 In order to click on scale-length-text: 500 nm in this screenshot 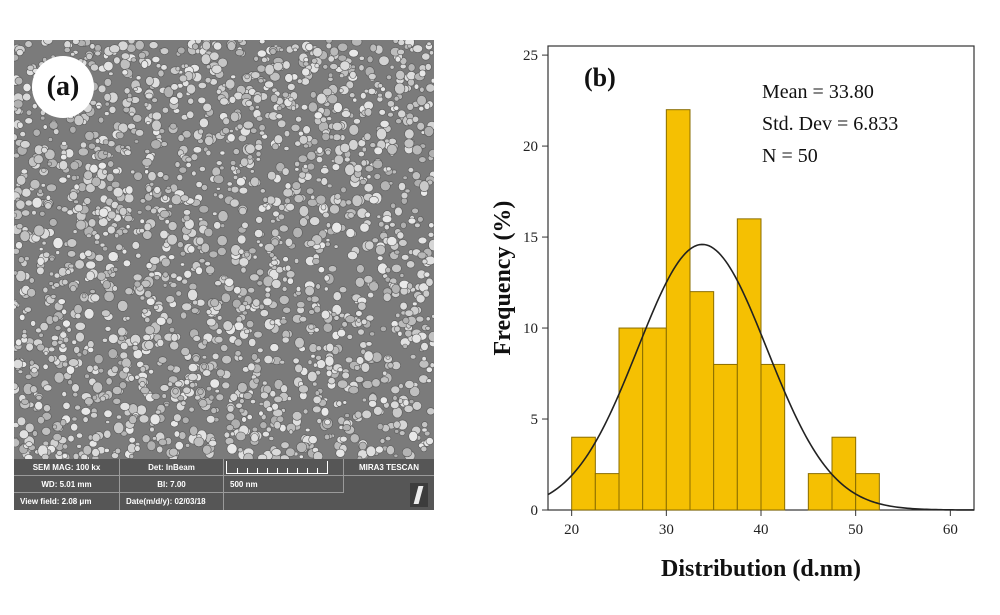, I will do `click(284, 484)`.